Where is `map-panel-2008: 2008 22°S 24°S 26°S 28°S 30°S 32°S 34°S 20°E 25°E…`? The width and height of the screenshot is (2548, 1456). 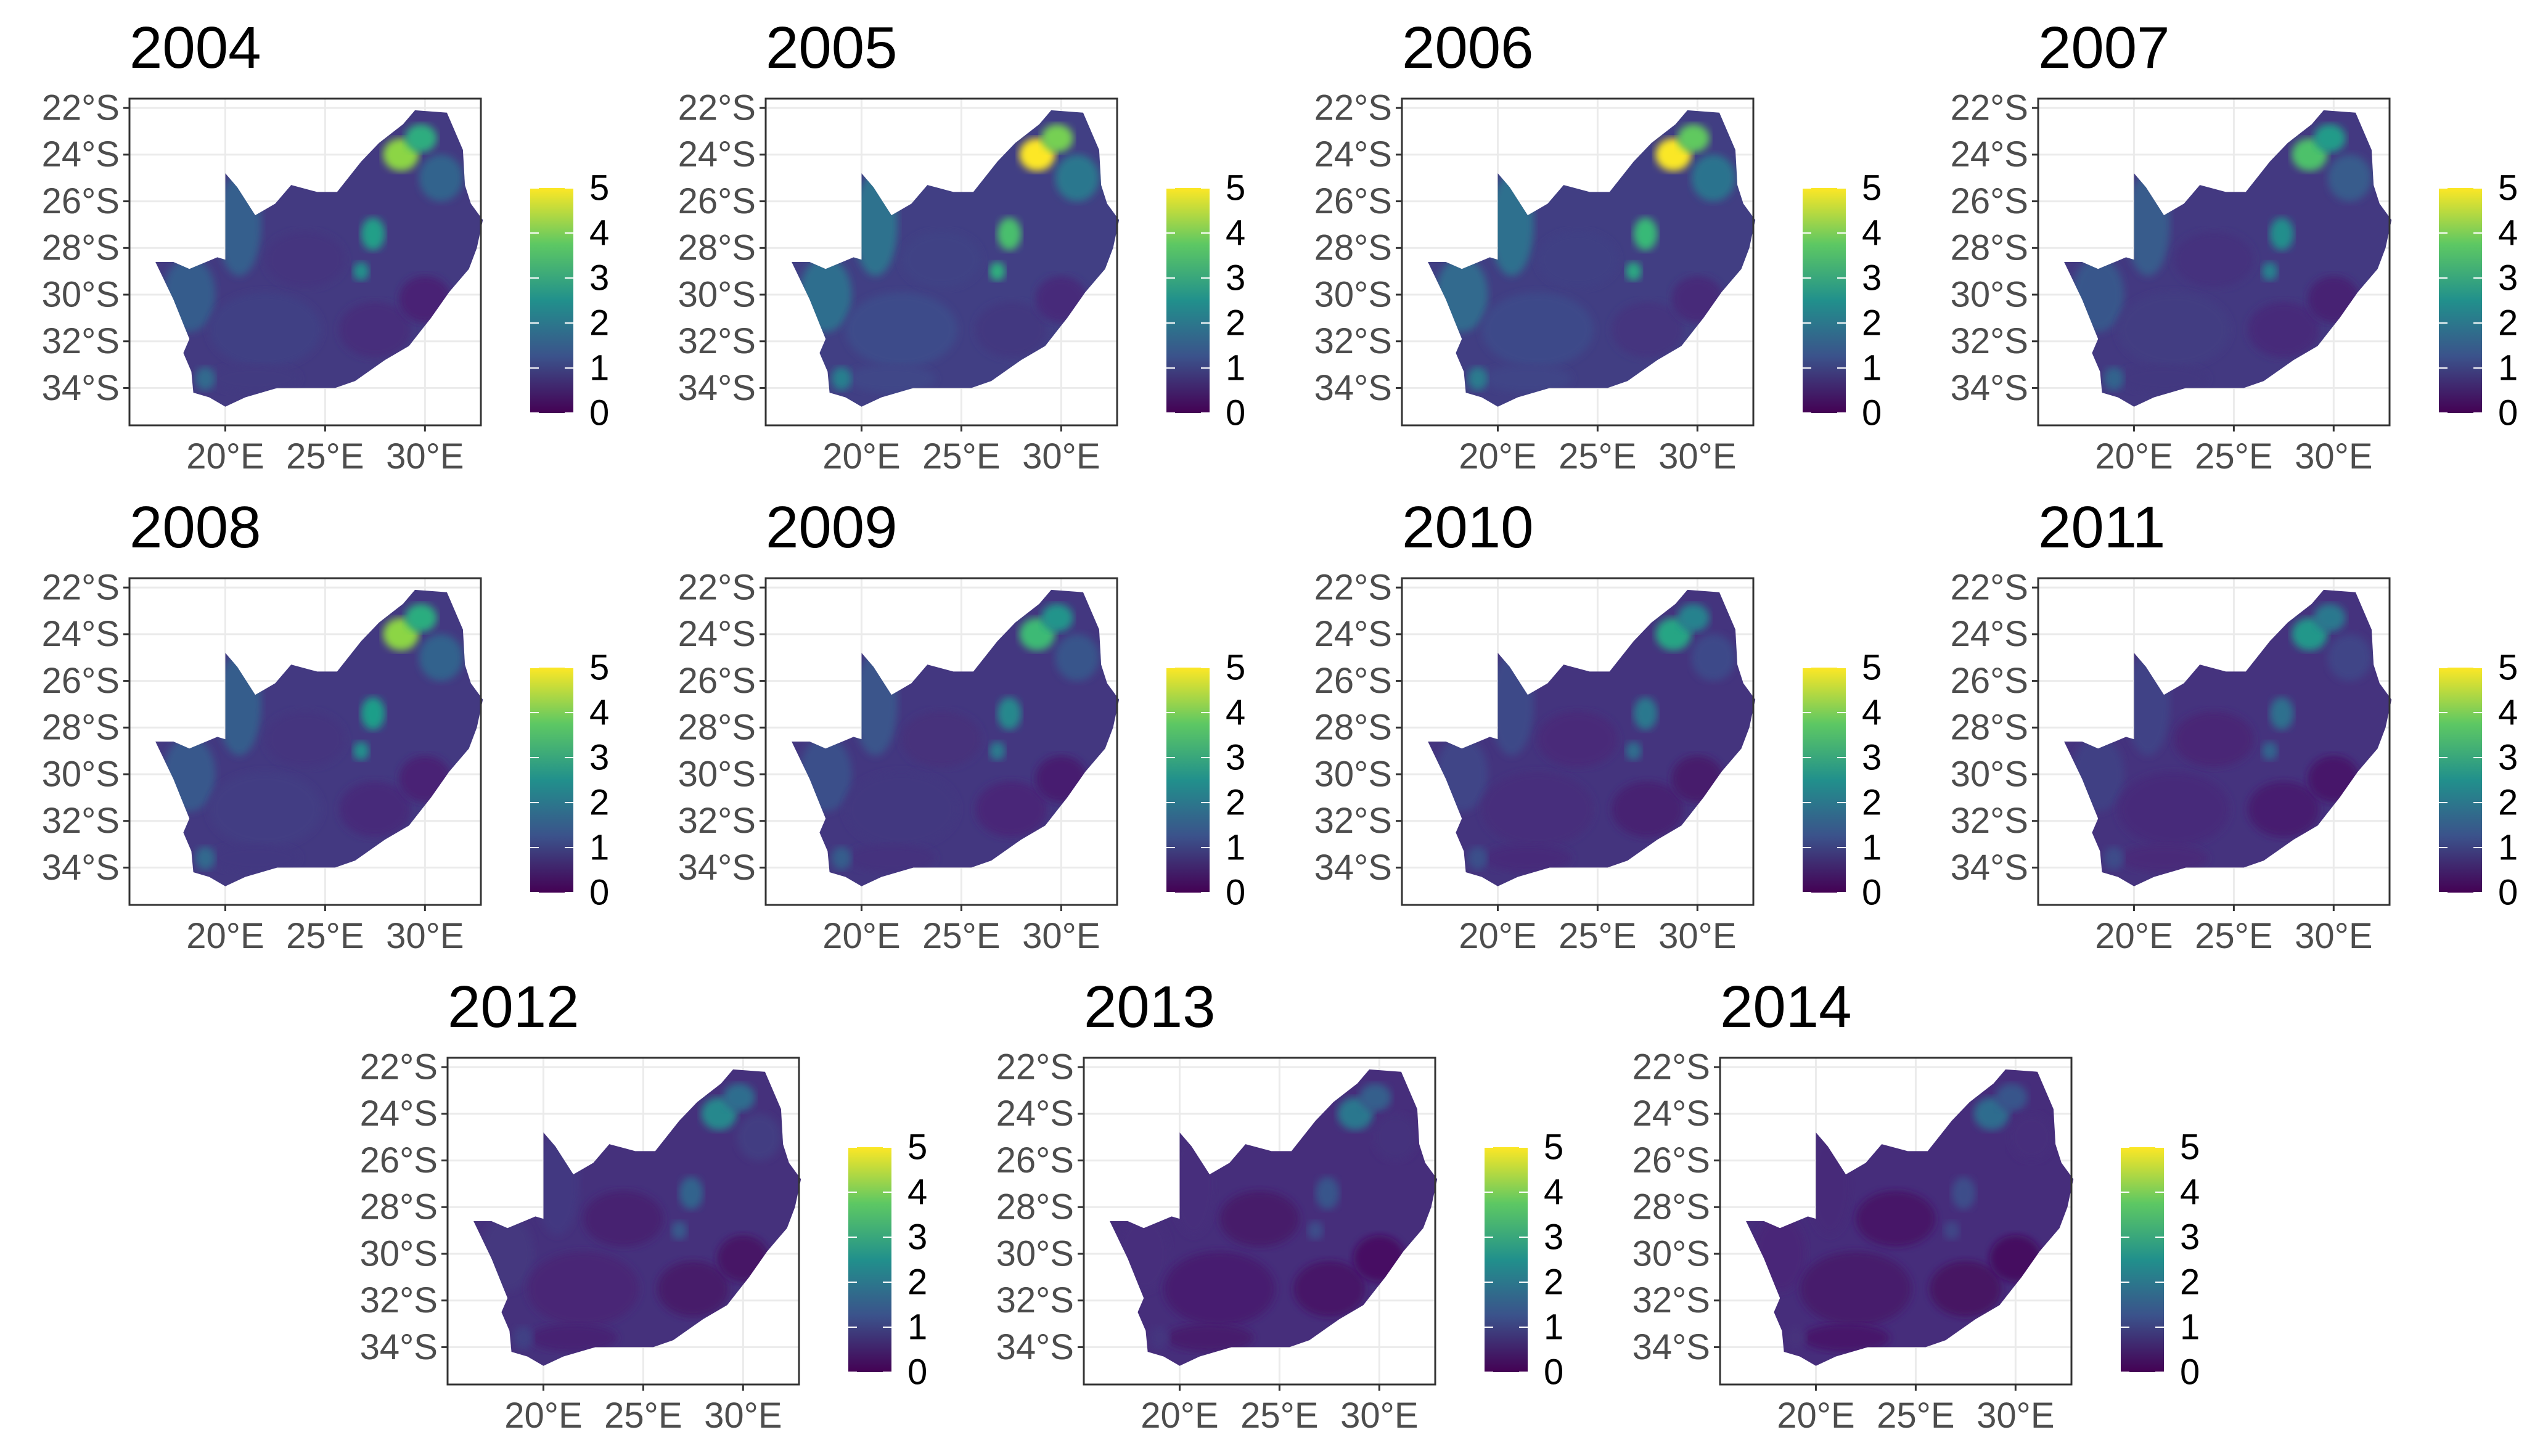 map-panel-2008: 2008 22°S 24°S 26°S 28°S 30°S 32°S 34°S 20°E 25°E… is located at coordinates (317, 719).